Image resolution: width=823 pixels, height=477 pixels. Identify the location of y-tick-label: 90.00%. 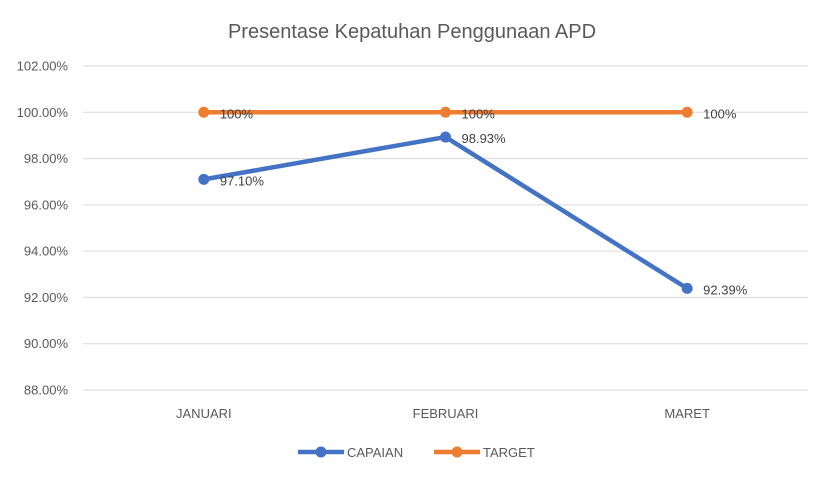
(46, 343).